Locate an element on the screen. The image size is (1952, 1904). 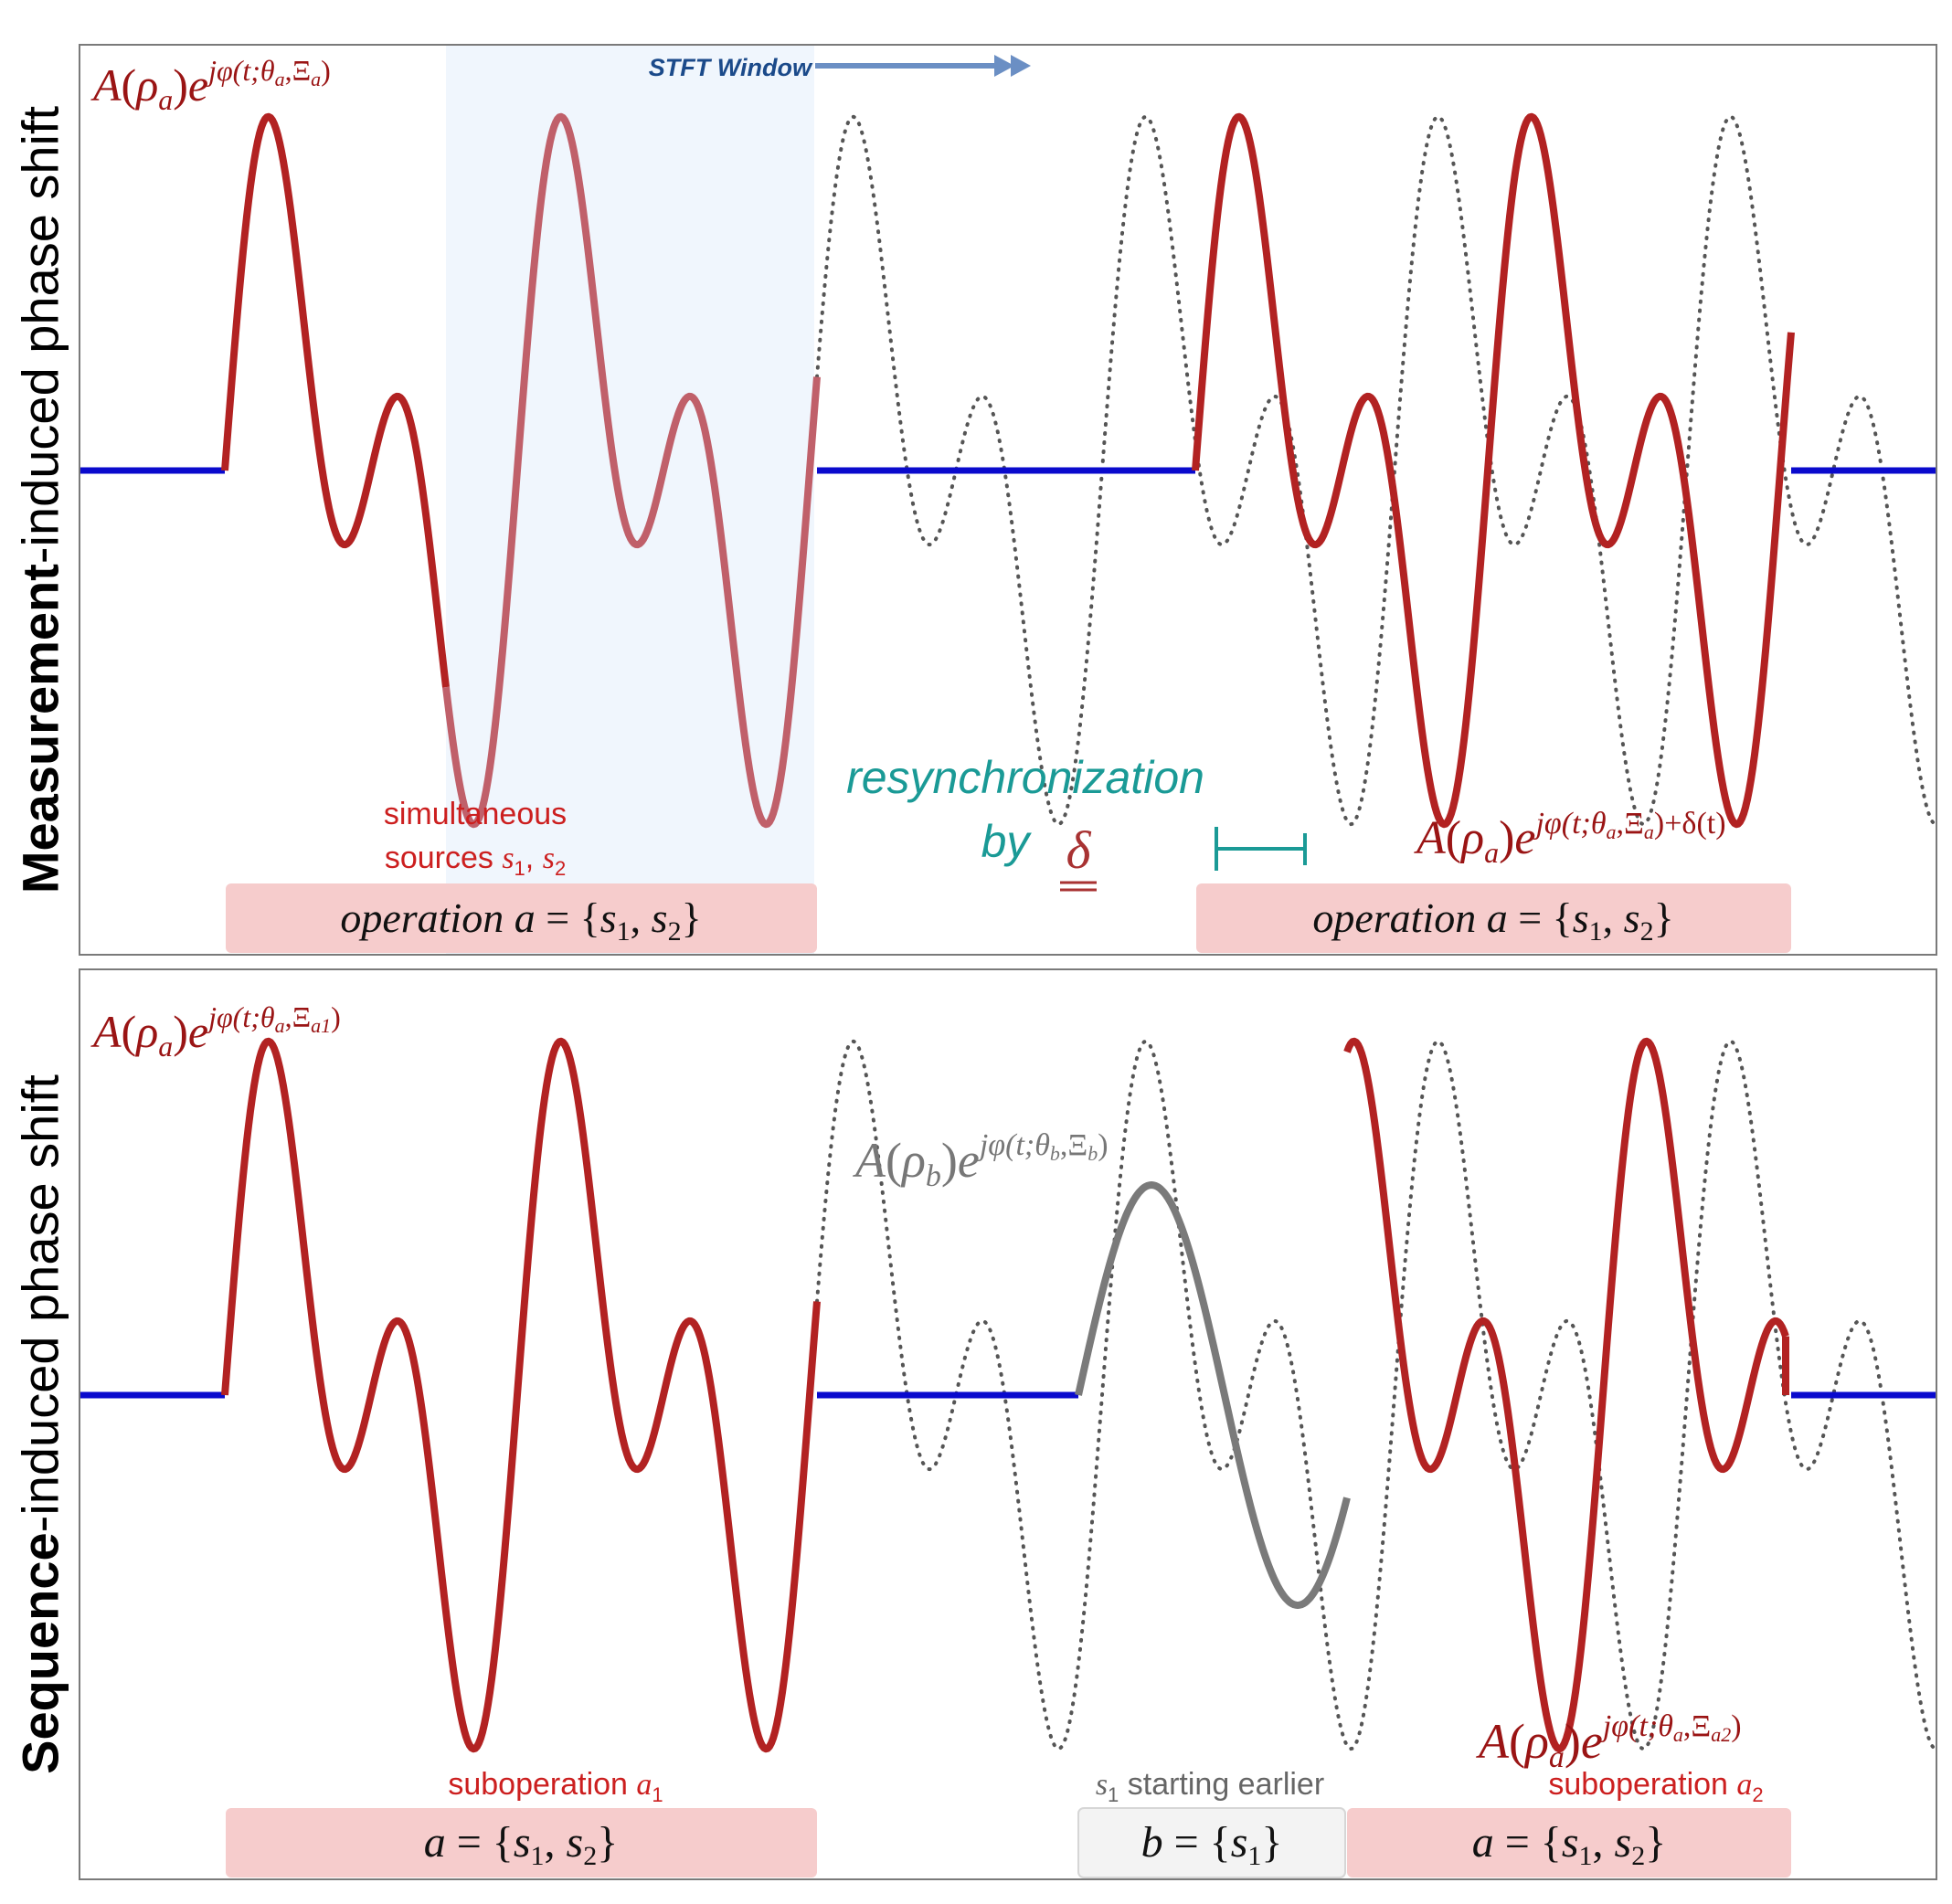
box-a-right is located at coordinates (1569, 1843).